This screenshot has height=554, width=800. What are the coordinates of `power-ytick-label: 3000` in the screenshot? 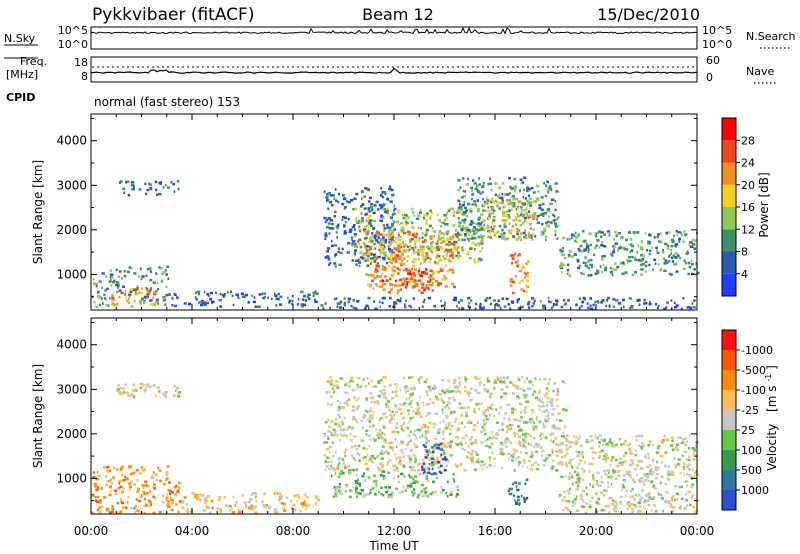 It's located at (71, 185).